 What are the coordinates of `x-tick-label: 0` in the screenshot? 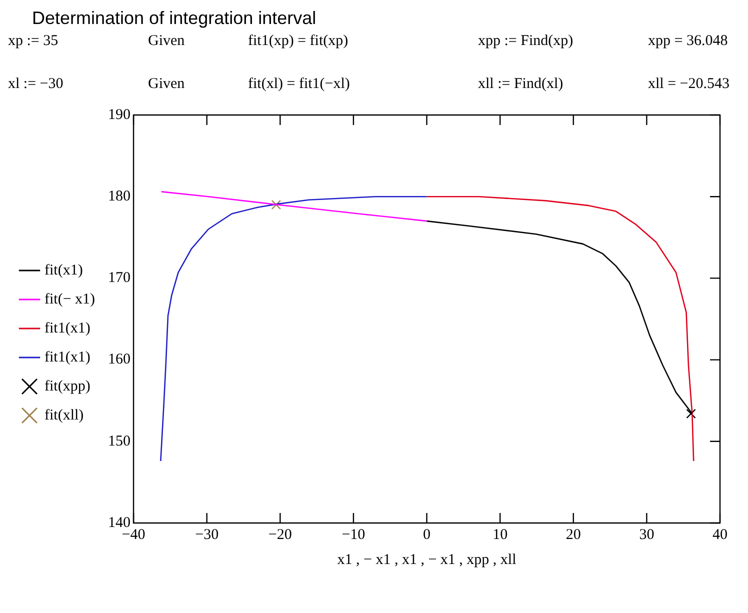 It's located at (427, 534).